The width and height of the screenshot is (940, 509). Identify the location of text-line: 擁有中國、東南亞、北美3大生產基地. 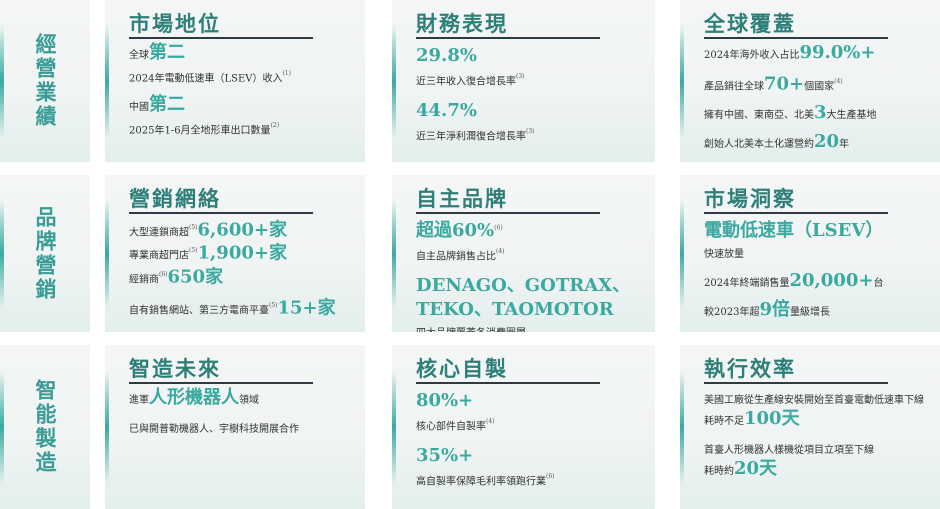
(820, 114).